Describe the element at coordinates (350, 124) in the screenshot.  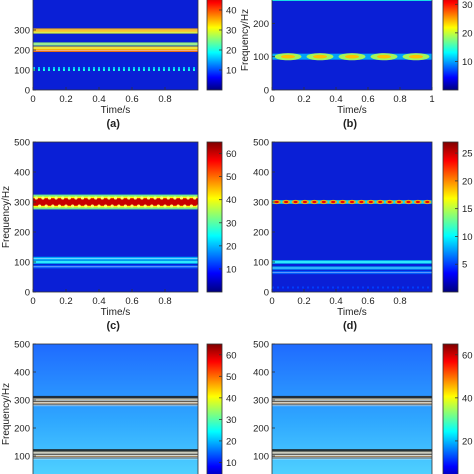
I see `panel-label: (b)` at that location.